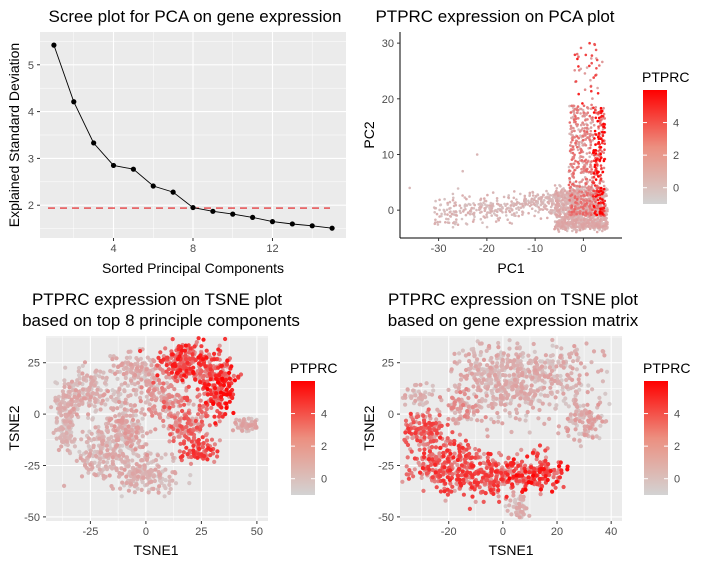  Describe the element at coordinates (583, 249) in the screenshot. I see `pca-x-tick-label: 0` at that location.